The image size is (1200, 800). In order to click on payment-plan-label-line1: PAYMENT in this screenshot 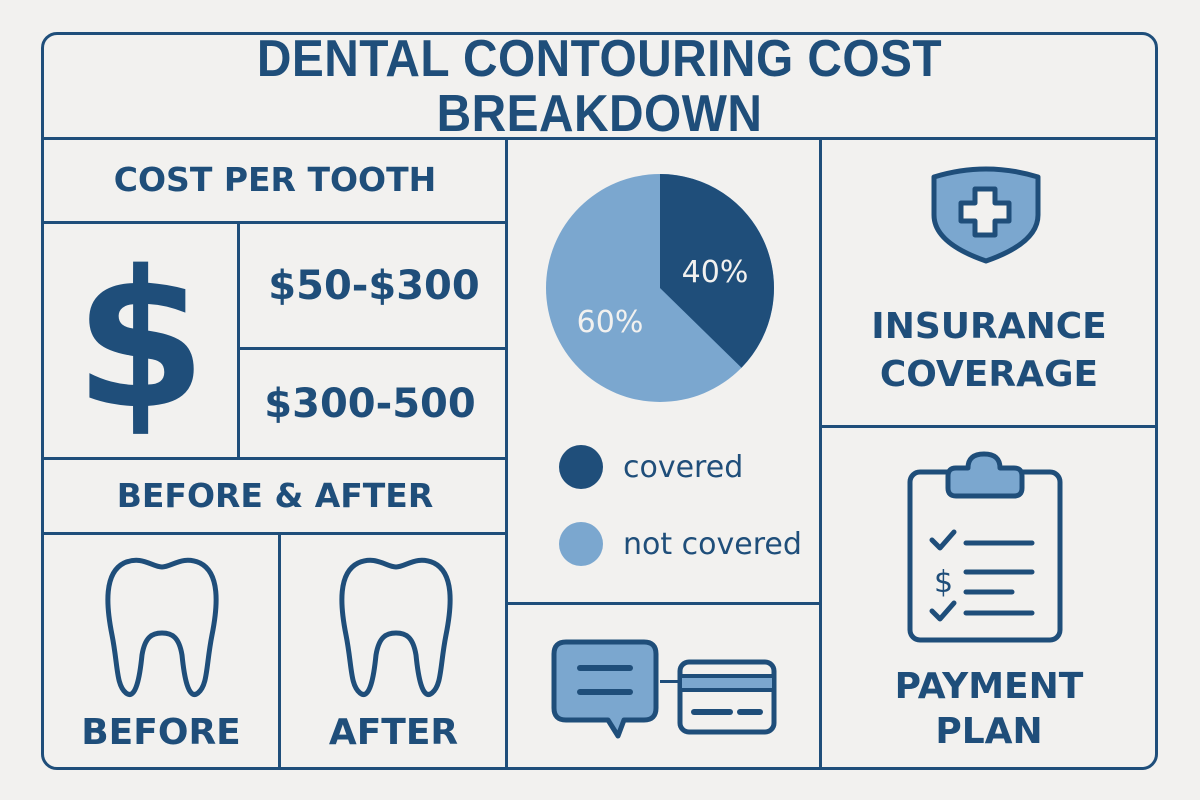, I will do `click(989, 687)`.